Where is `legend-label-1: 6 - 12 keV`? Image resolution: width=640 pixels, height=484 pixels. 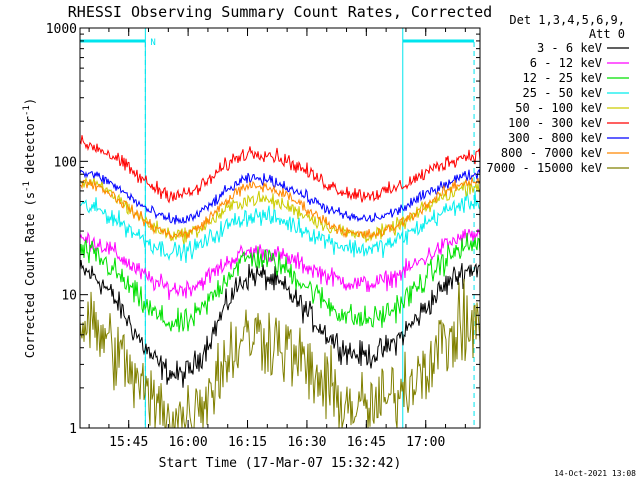 legend-label-1: 6 - 12 keV is located at coordinates (566, 63).